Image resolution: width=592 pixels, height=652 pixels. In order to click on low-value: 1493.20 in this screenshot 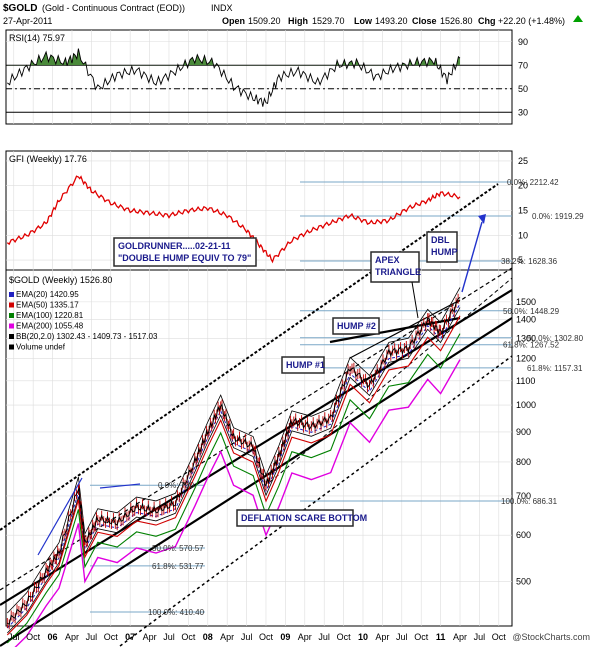, I will do `click(391, 21)`.